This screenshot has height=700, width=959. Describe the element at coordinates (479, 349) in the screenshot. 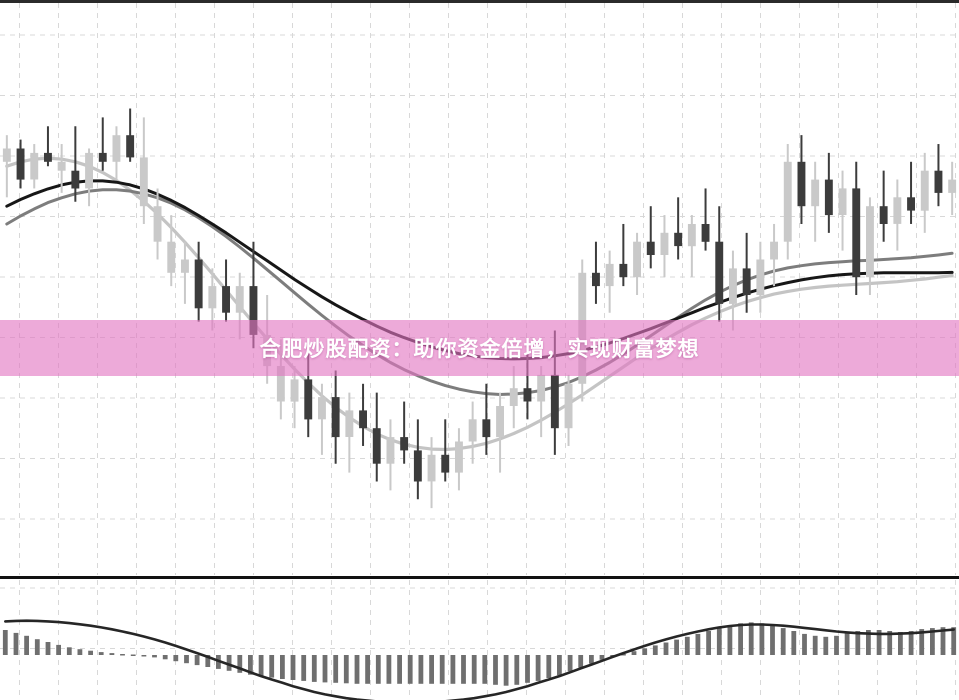

I see `promo-banner-text: 合肥炒股配资：助你资金倍增，实现财富梦想` at that location.